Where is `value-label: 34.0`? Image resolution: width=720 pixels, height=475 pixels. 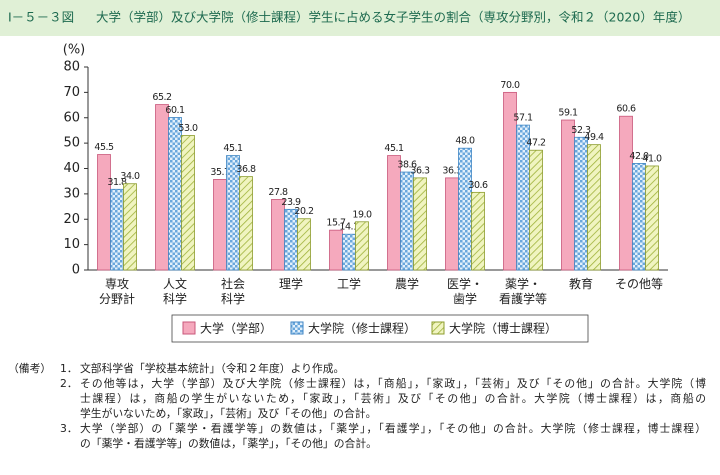
value-label: 34.0 is located at coordinates (130, 176).